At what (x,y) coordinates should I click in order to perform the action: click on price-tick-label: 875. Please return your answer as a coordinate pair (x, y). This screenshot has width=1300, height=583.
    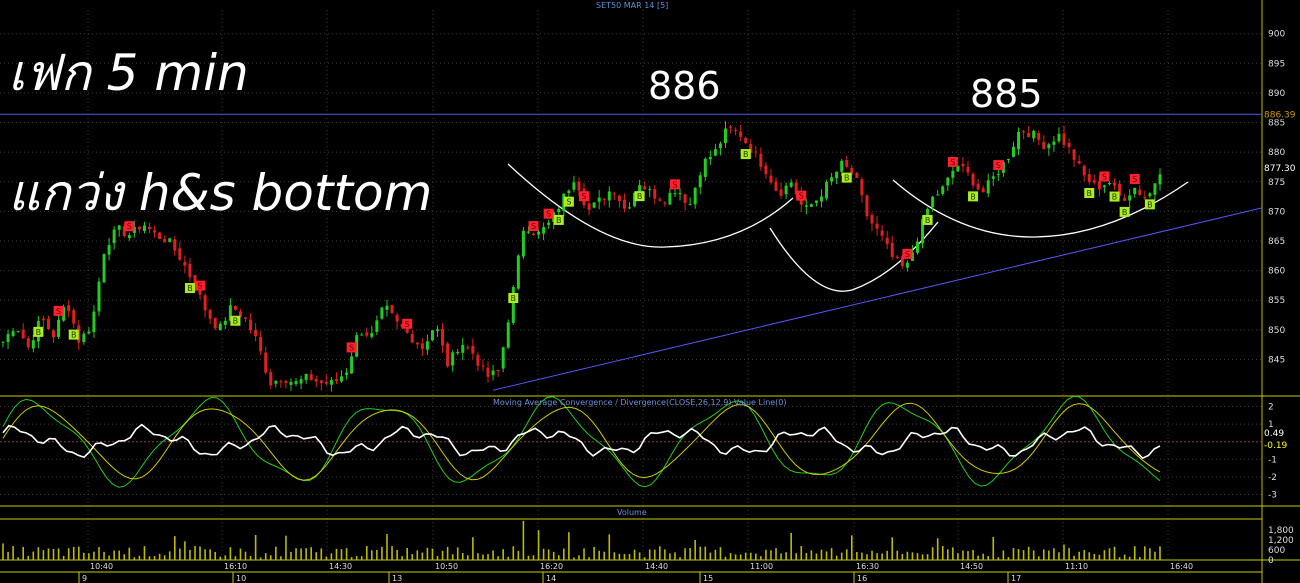
    Looking at the image, I should click on (1276, 183).